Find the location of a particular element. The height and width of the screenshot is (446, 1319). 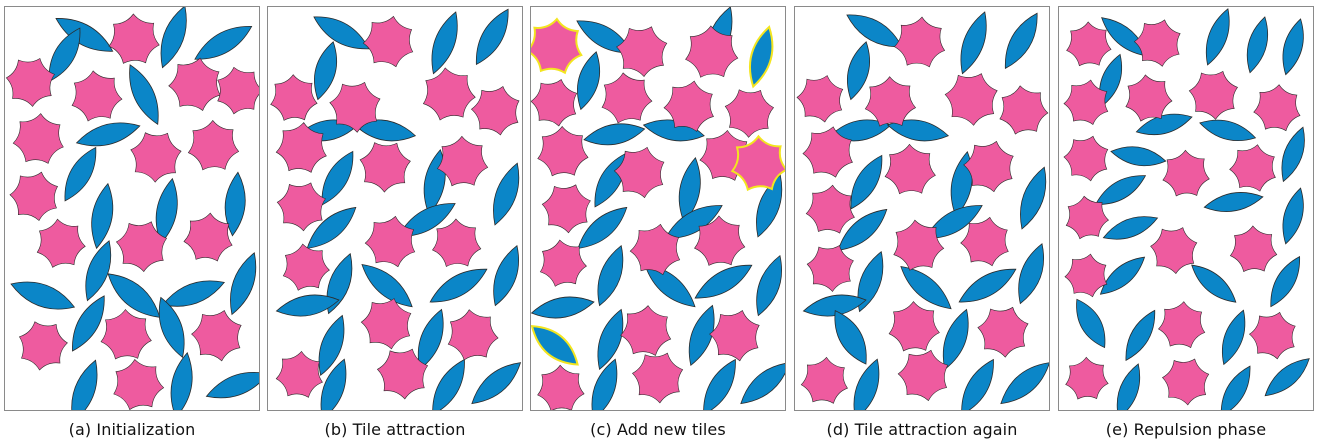

caption-repulsion-phase: (e) Repulsion phase is located at coordinates (1186, 429).